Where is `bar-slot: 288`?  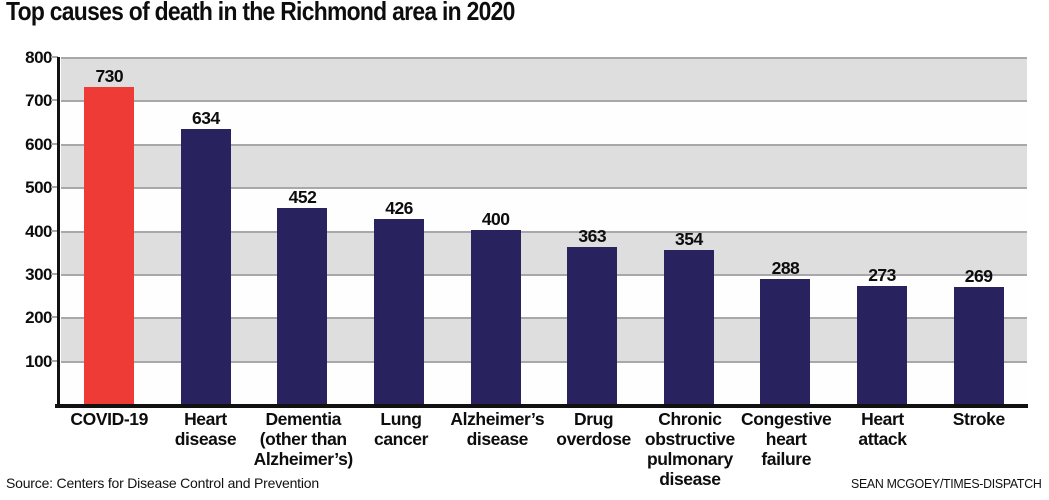 bar-slot: 288 is located at coordinates (785, 230).